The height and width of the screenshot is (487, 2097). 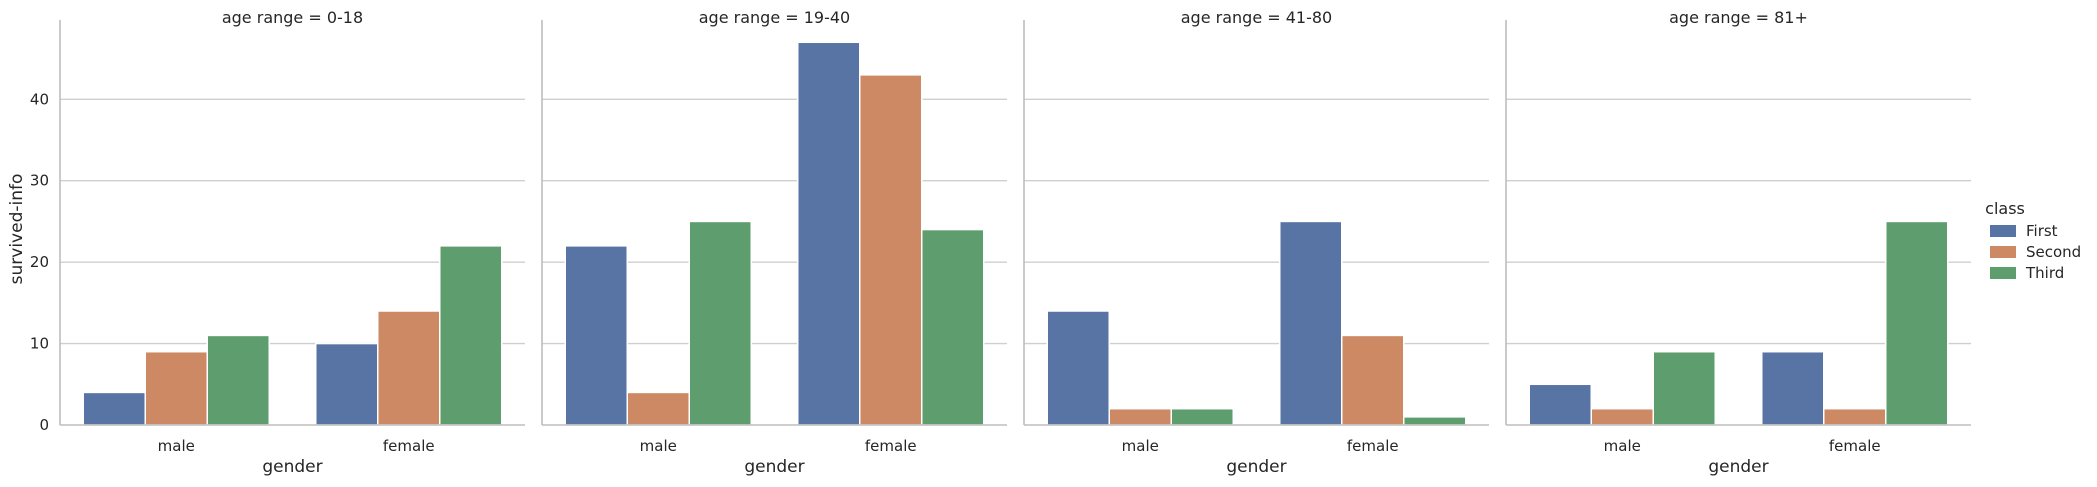 I want to click on y-tick-label: 10, so click(x=39, y=344).